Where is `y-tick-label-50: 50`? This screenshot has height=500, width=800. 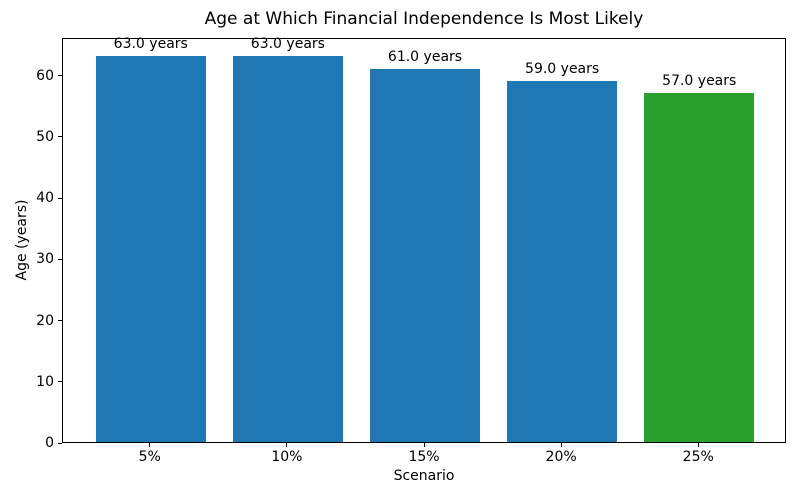
y-tick-label-50: 50 is located at coordinates (45, 136).